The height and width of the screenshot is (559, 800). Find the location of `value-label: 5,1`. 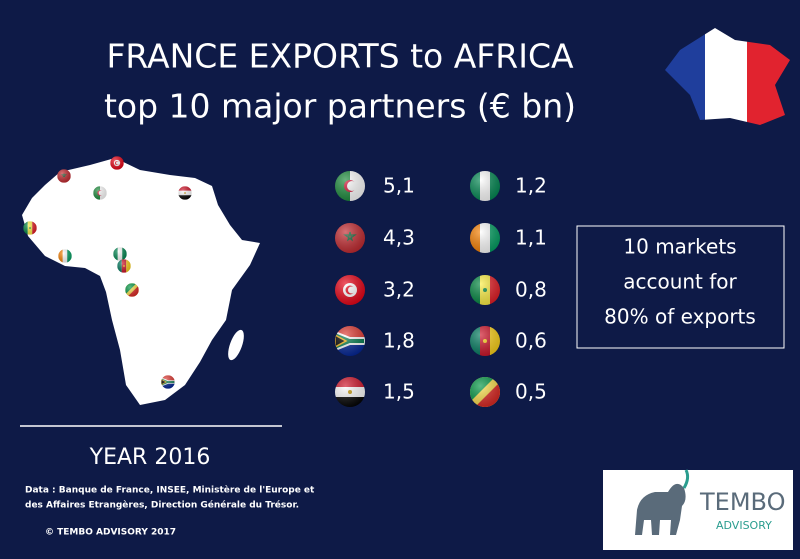

value-label: 5,1 is located at coordinates (399, 186).